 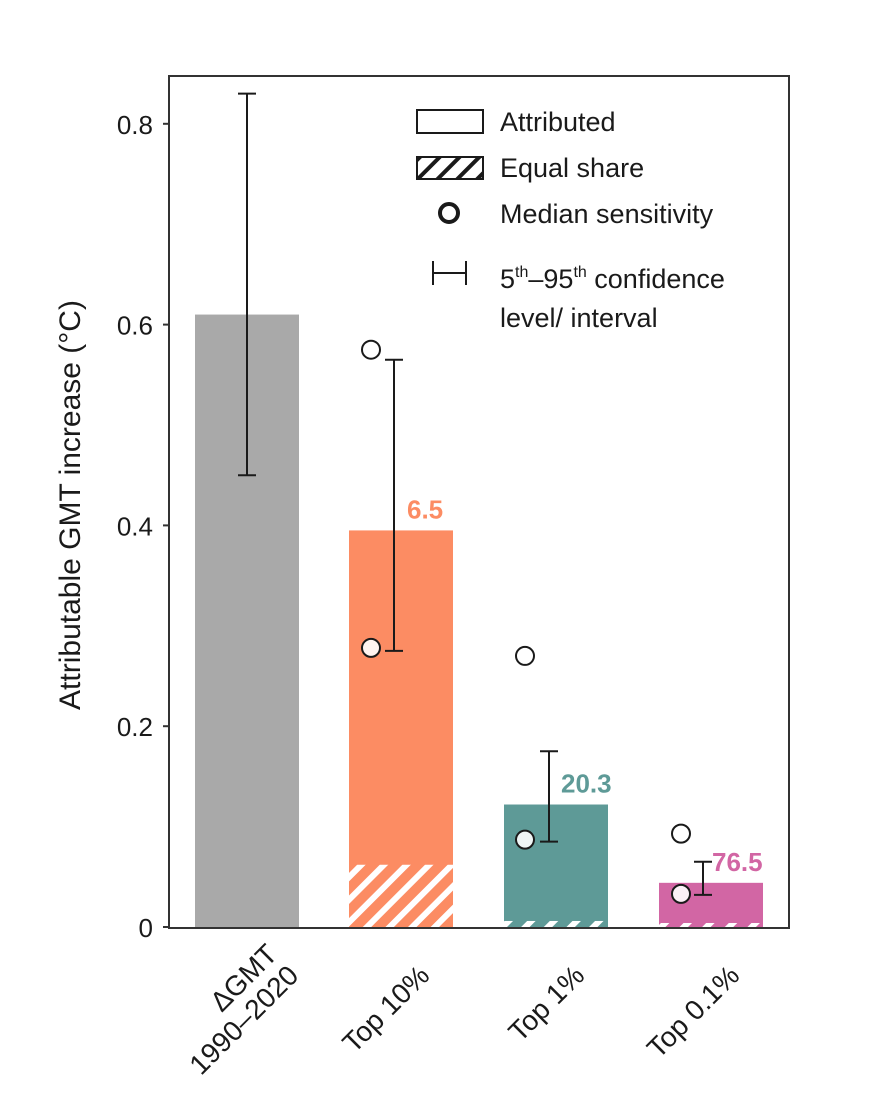 What do you see at coordinates (146, 928) in the screenshot?
I see `y-tick-label-0: 0` at bounding box center [146, 928].